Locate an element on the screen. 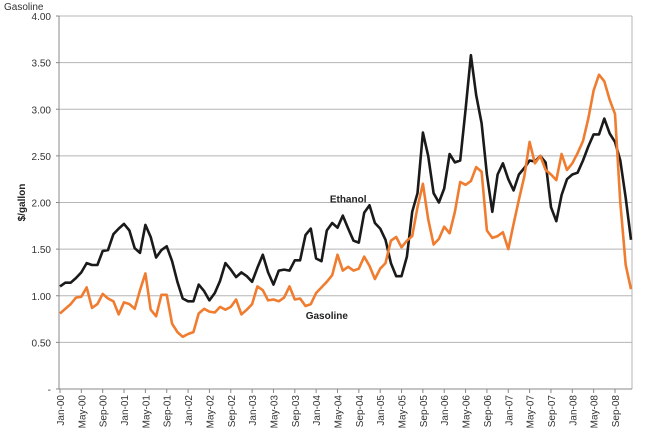  y-axis-label: $/gallon is located at coordinates (22, 203).